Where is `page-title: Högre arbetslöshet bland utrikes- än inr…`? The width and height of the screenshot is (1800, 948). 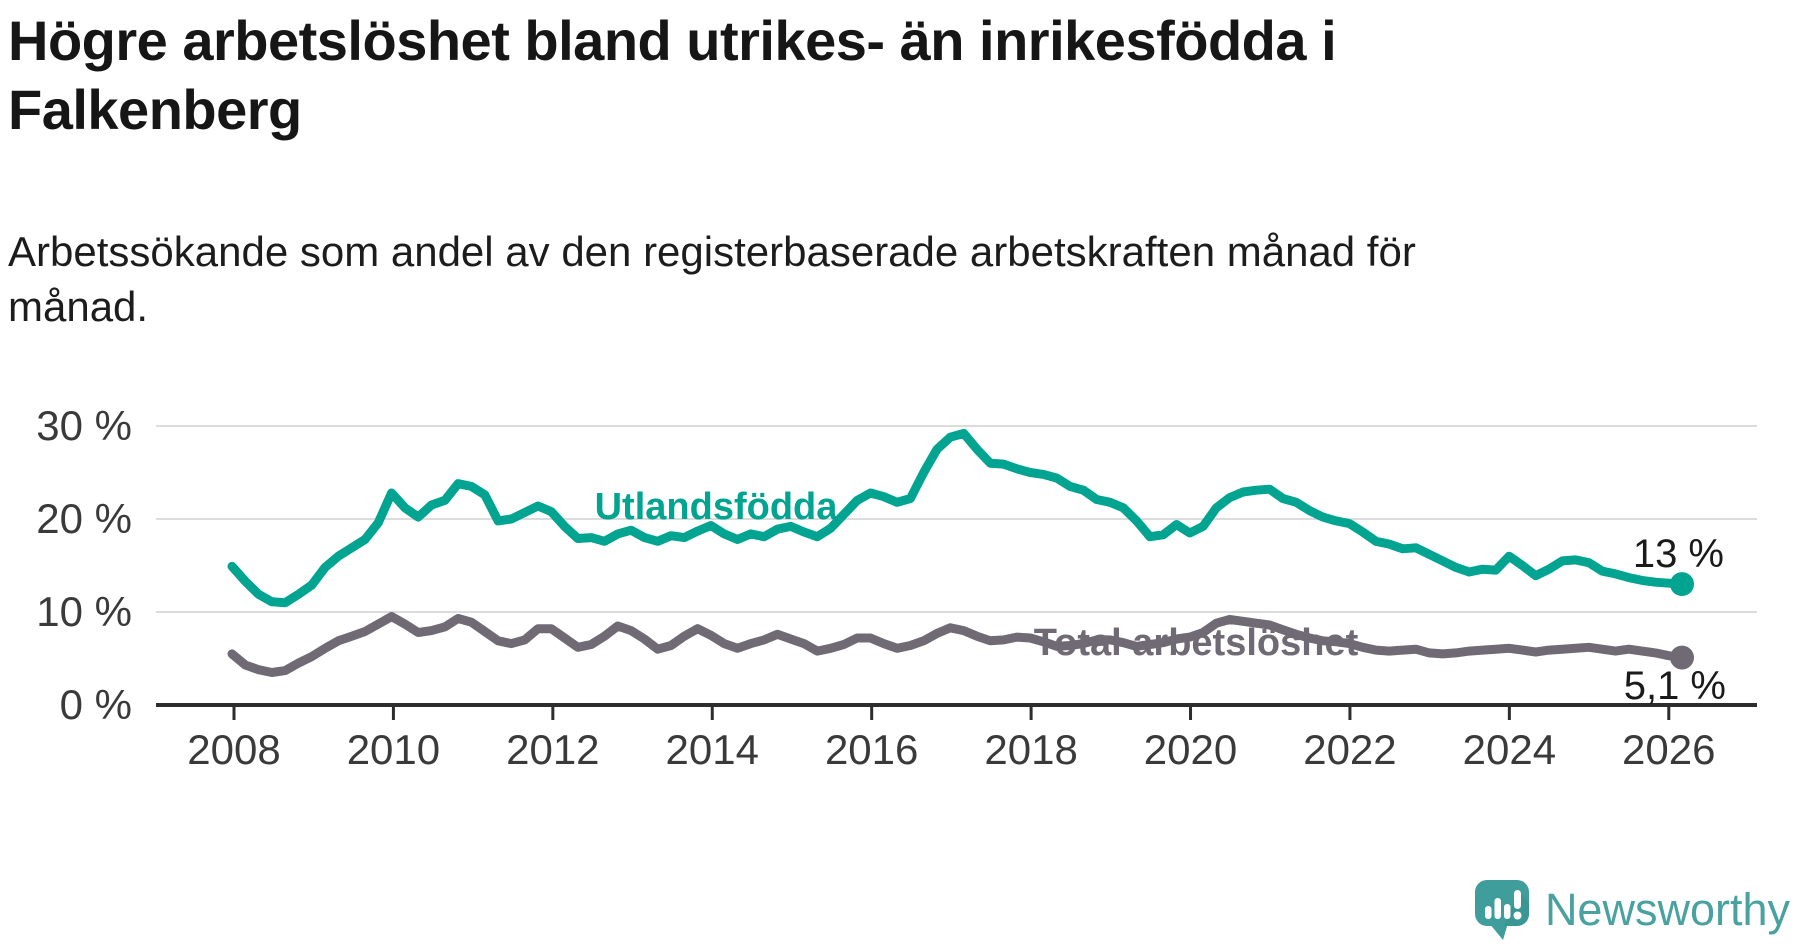
page-title: Högre arbetslöshet bland utrikes- än inr… is located at coordinates (878, 75).